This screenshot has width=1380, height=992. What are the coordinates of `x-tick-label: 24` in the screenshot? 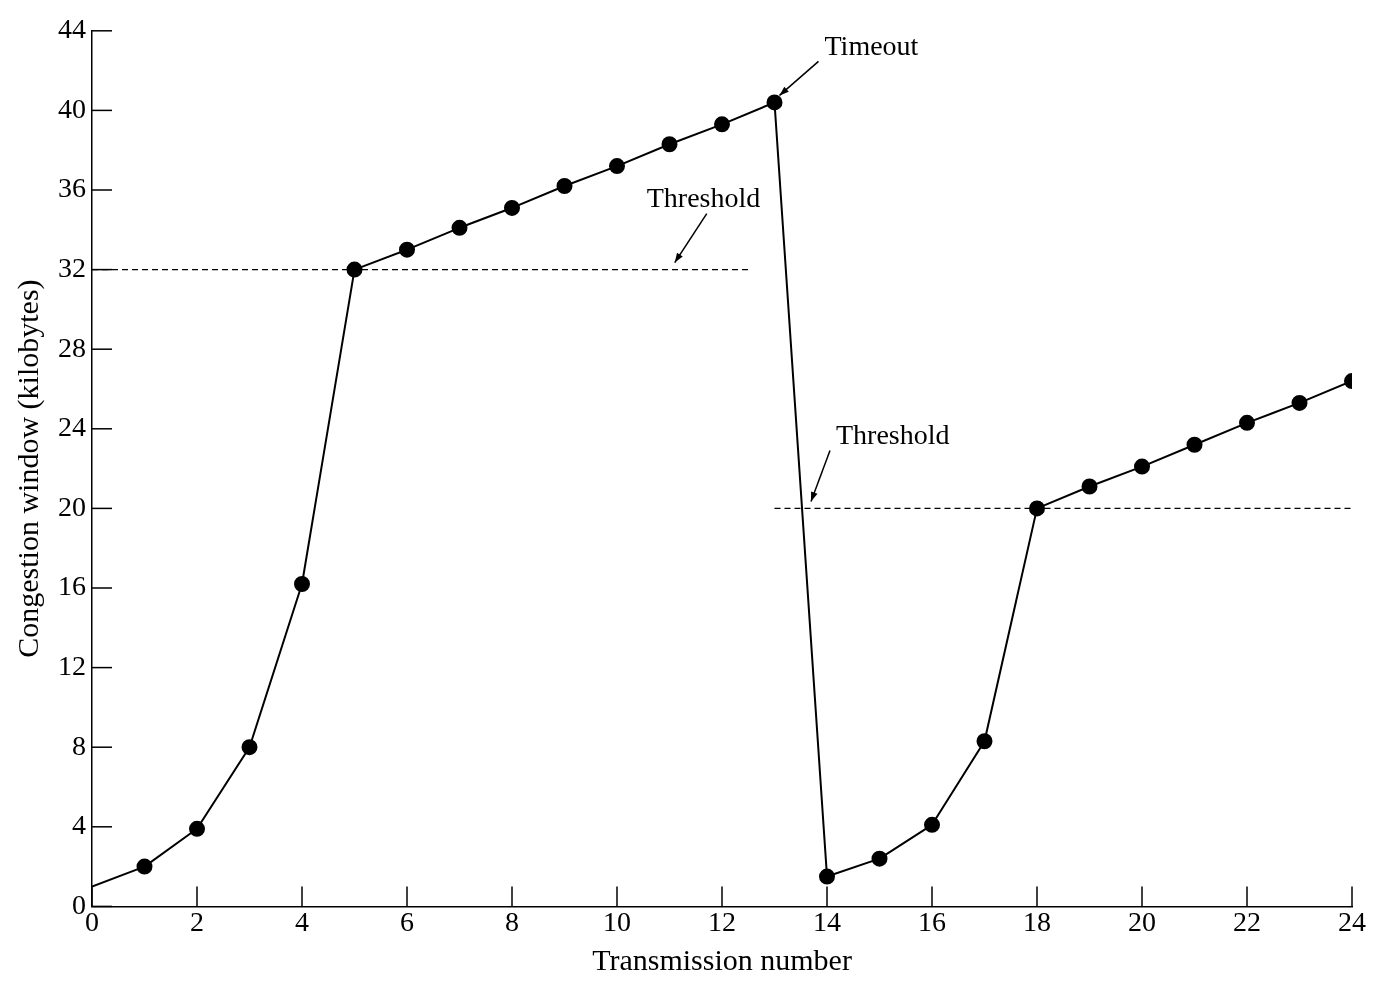 It's located at (1352, 921).